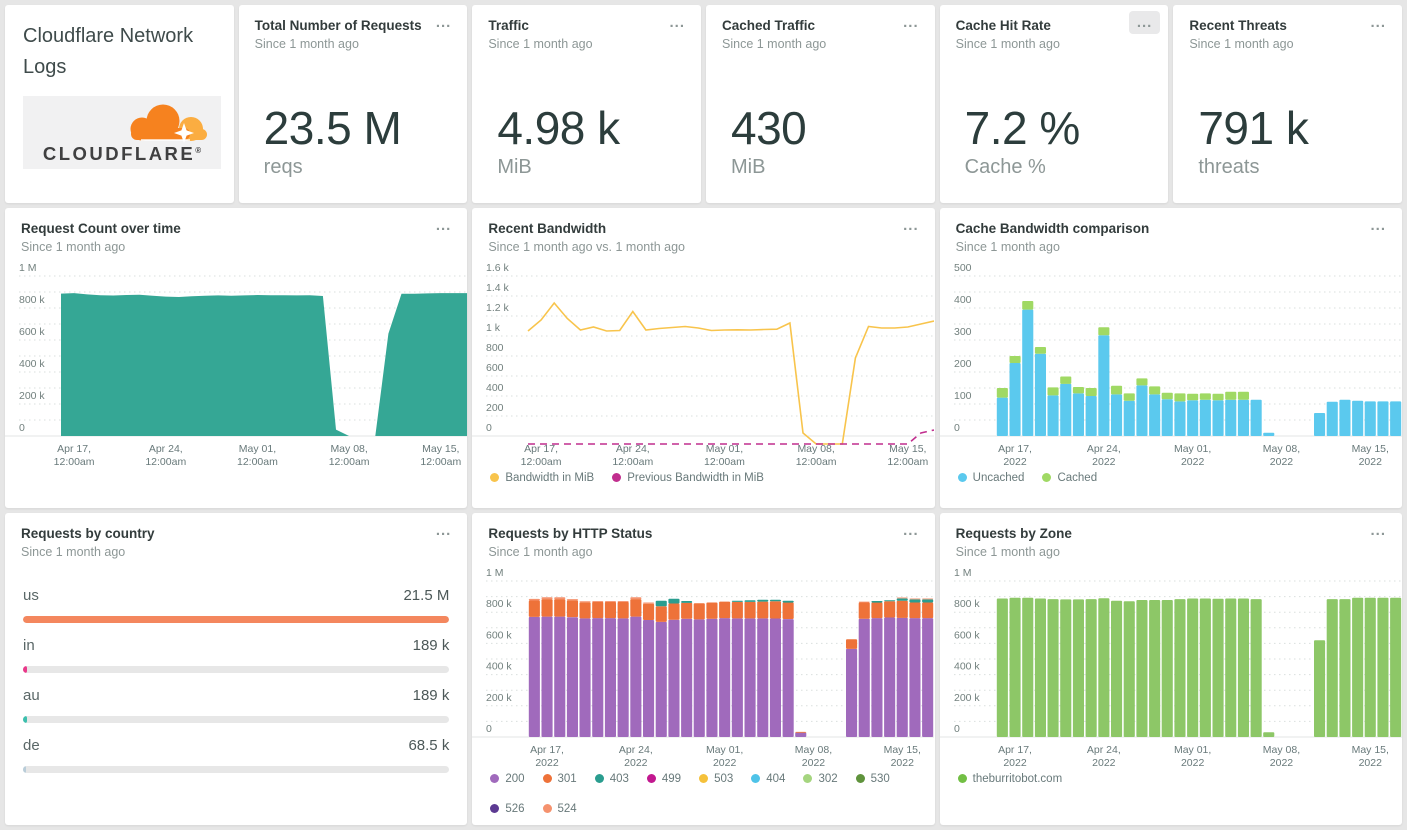  I want to click on page-title: Cloudflare Network Logs, so click(108, 51).